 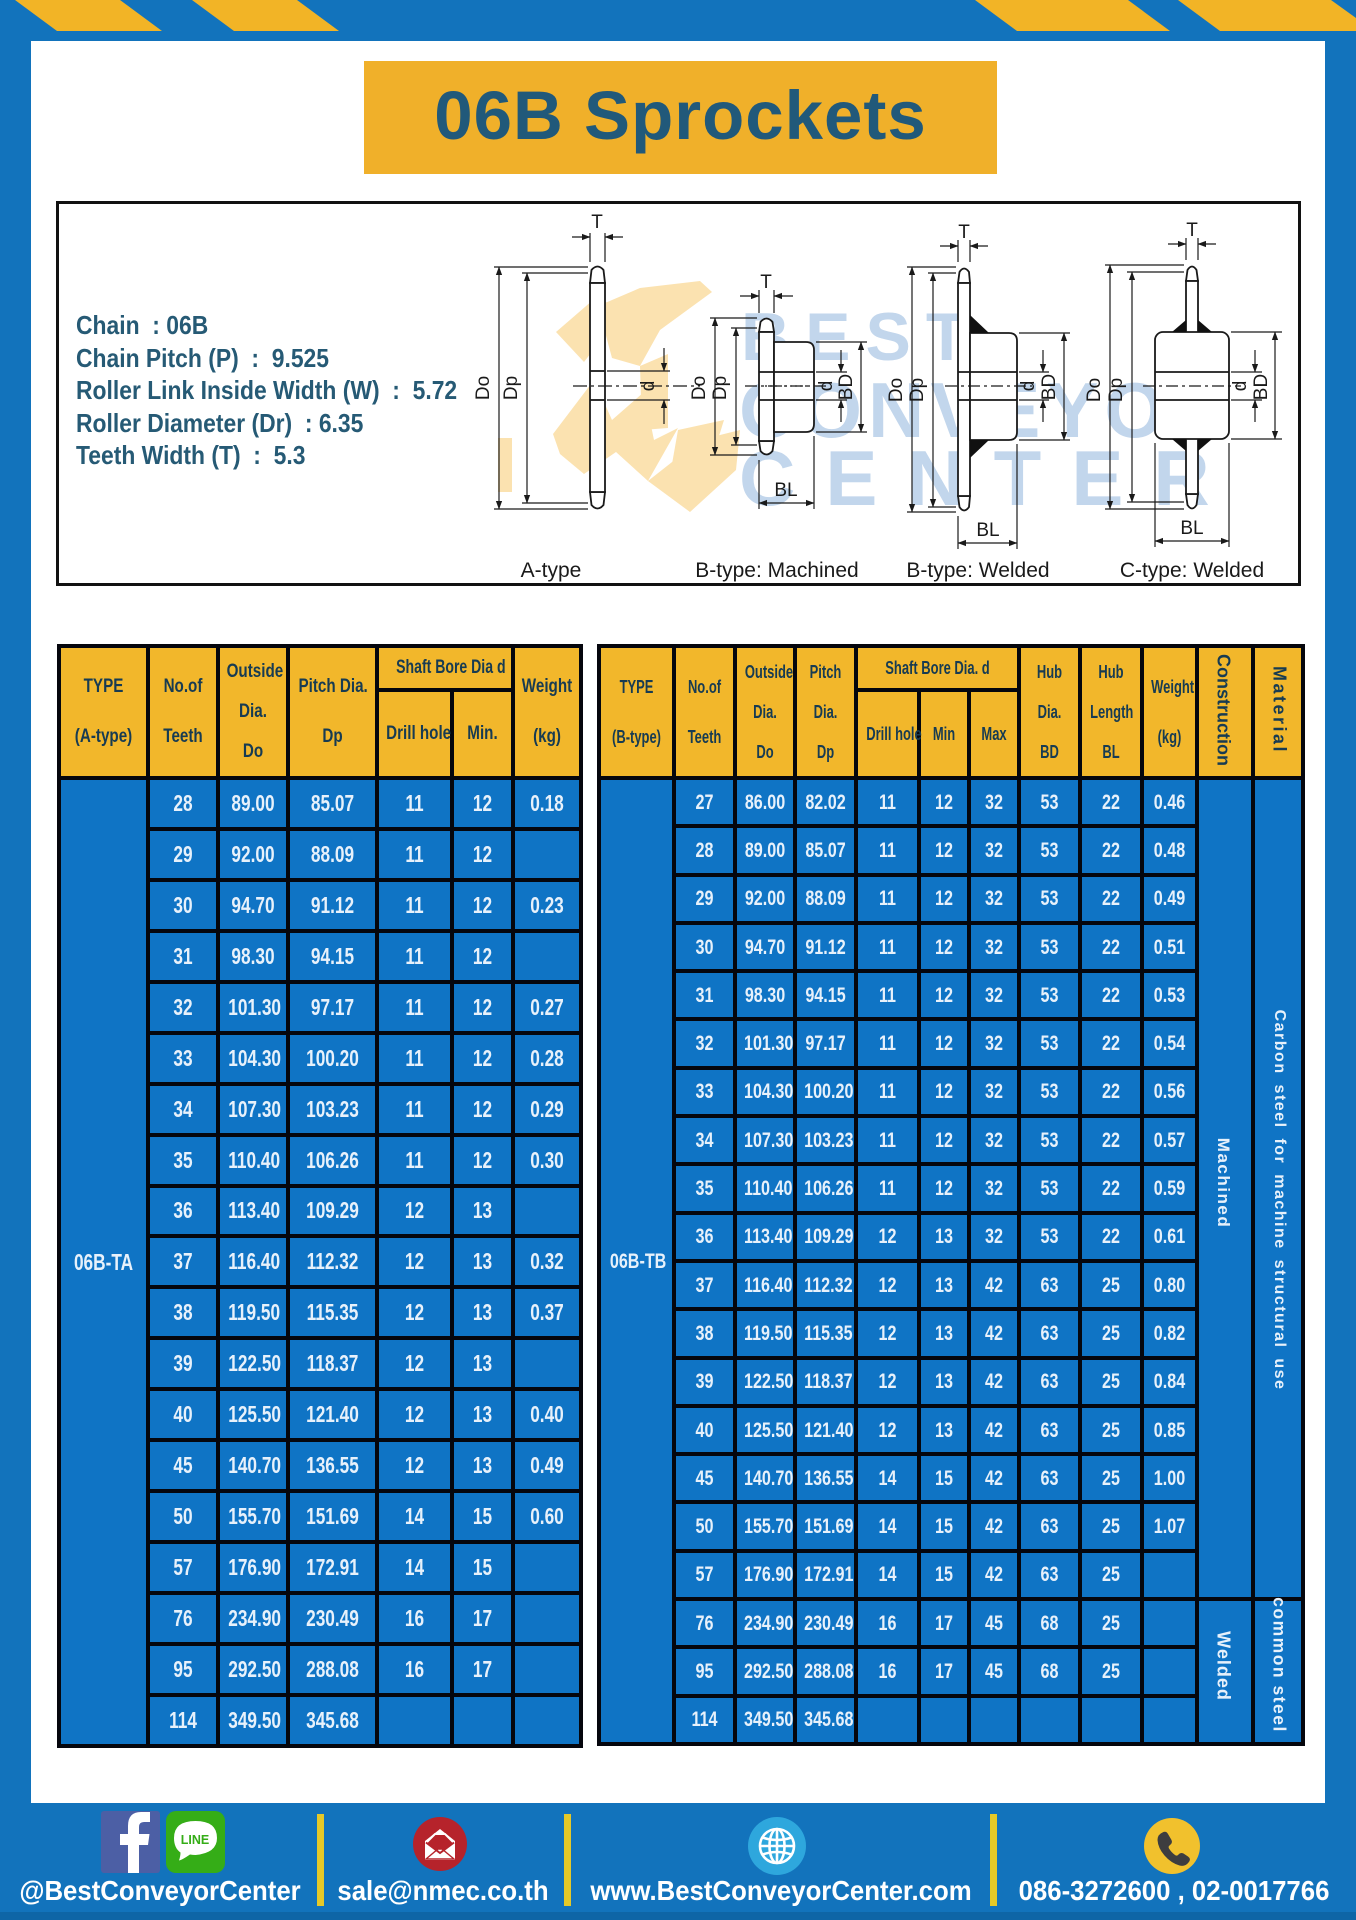 What do you see at coordinates (977, 570) in the screenshot?
I see `svg-text: B-type: Welded` at bounding box center [977, 570].